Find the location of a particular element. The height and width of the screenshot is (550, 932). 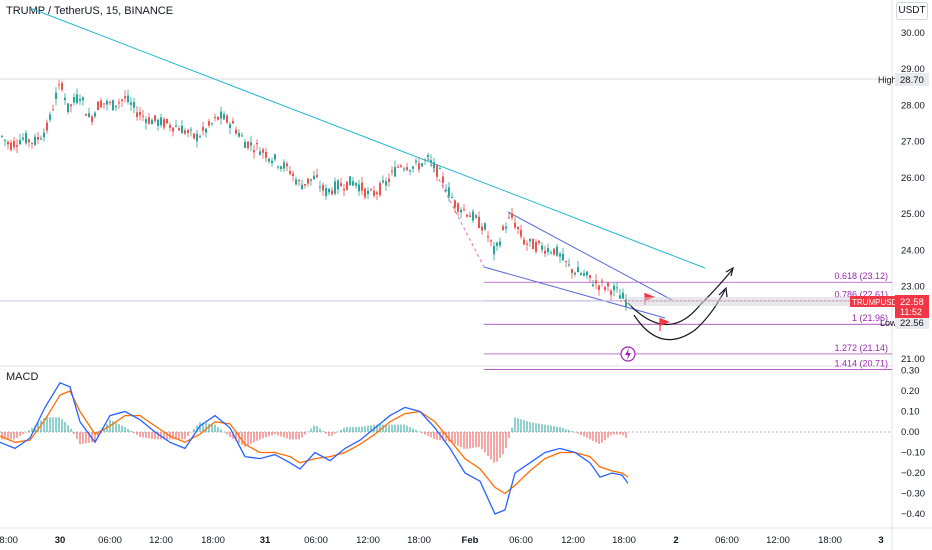

projection-arrowhead-lower is located at coordinates (723, 292).